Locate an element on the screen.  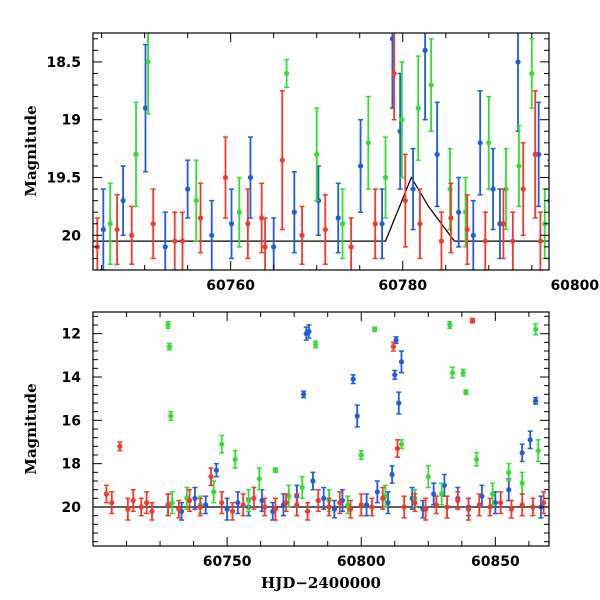
bottom-x-tick-label: 60750 is located at coordinates (227, 562).